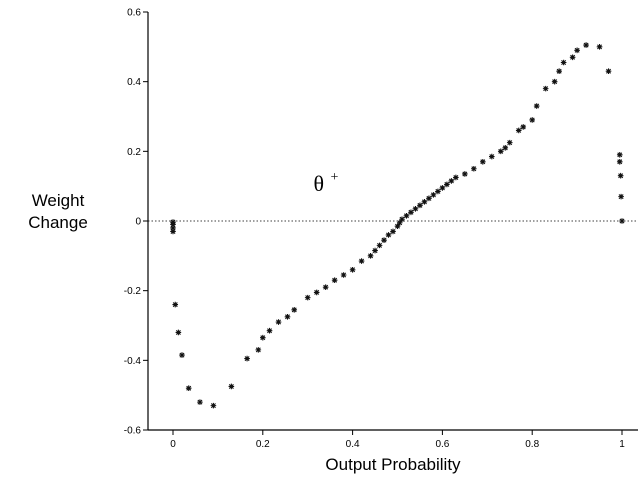 The height and width of the screenshot is (485, 640). What do you see at coordinates (622, 444) in the screenshot?
I see `x-tick-label: 1` at bounding box center [622, 444].